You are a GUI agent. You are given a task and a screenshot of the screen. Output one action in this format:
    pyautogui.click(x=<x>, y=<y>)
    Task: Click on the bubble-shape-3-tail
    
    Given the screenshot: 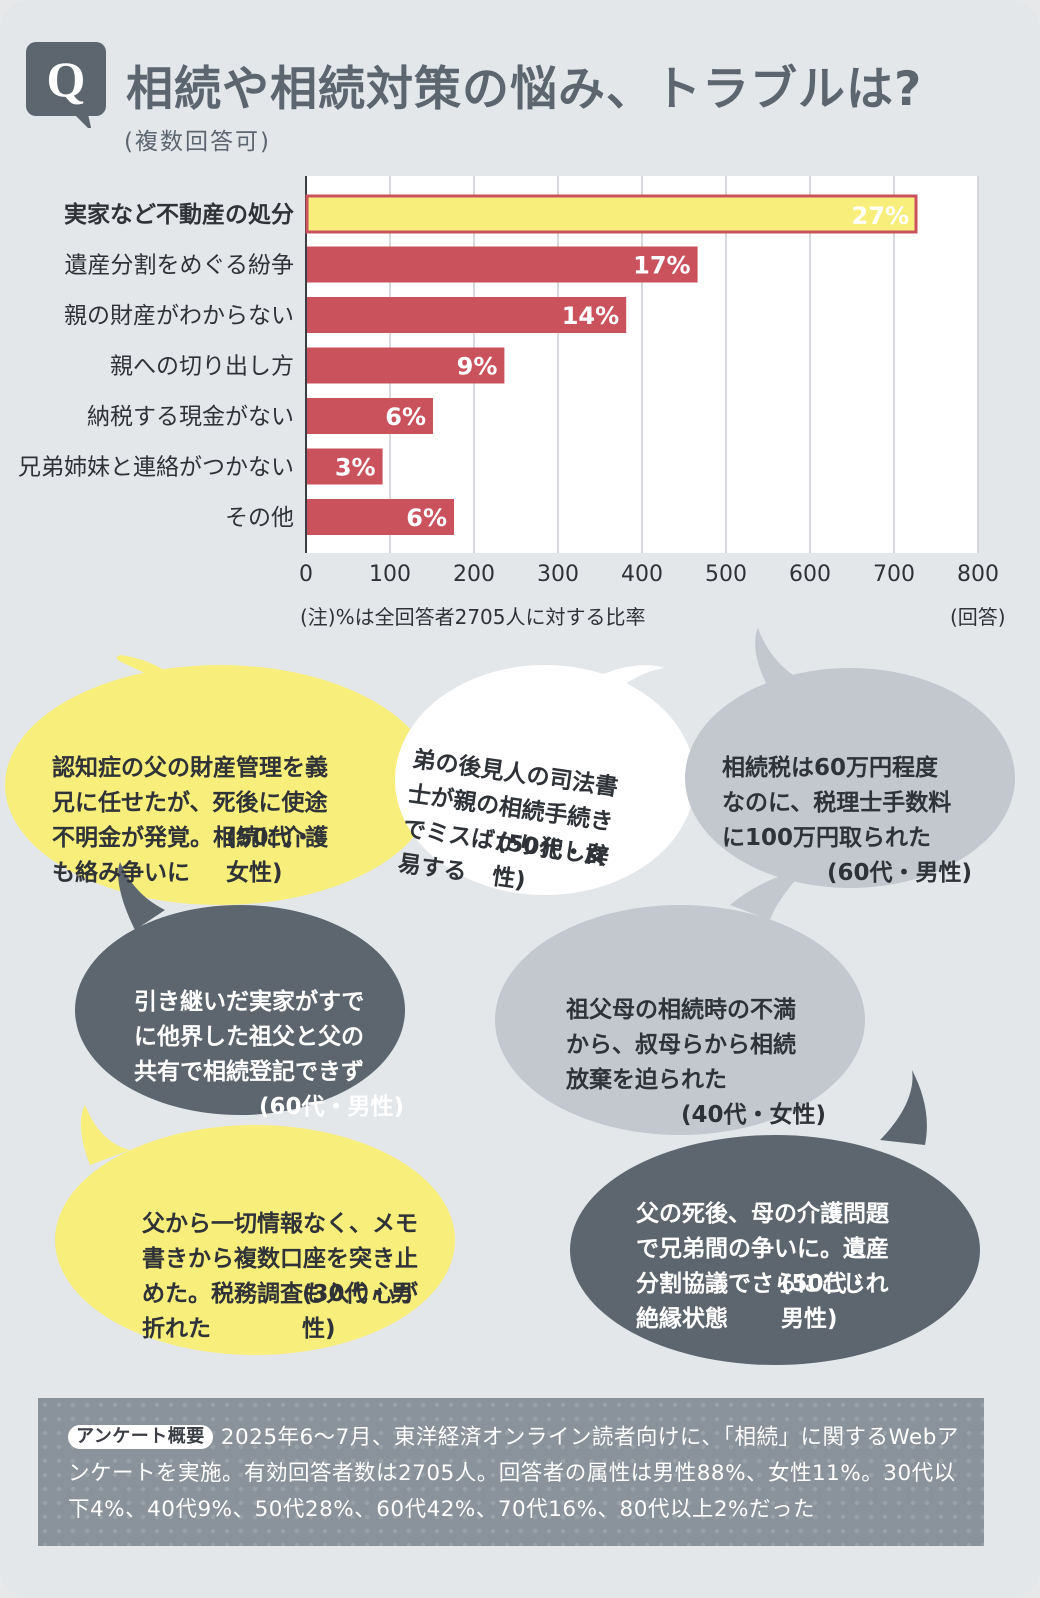 What is the action you would take?
    pyautogui.click(x=780, y=659)
    